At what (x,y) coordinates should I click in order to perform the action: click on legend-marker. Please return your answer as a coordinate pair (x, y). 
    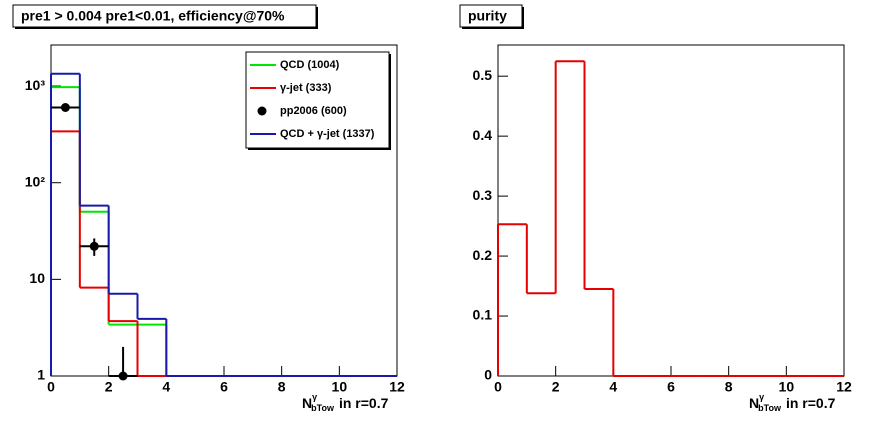
    Looking at the image, I should click on (262, 111).